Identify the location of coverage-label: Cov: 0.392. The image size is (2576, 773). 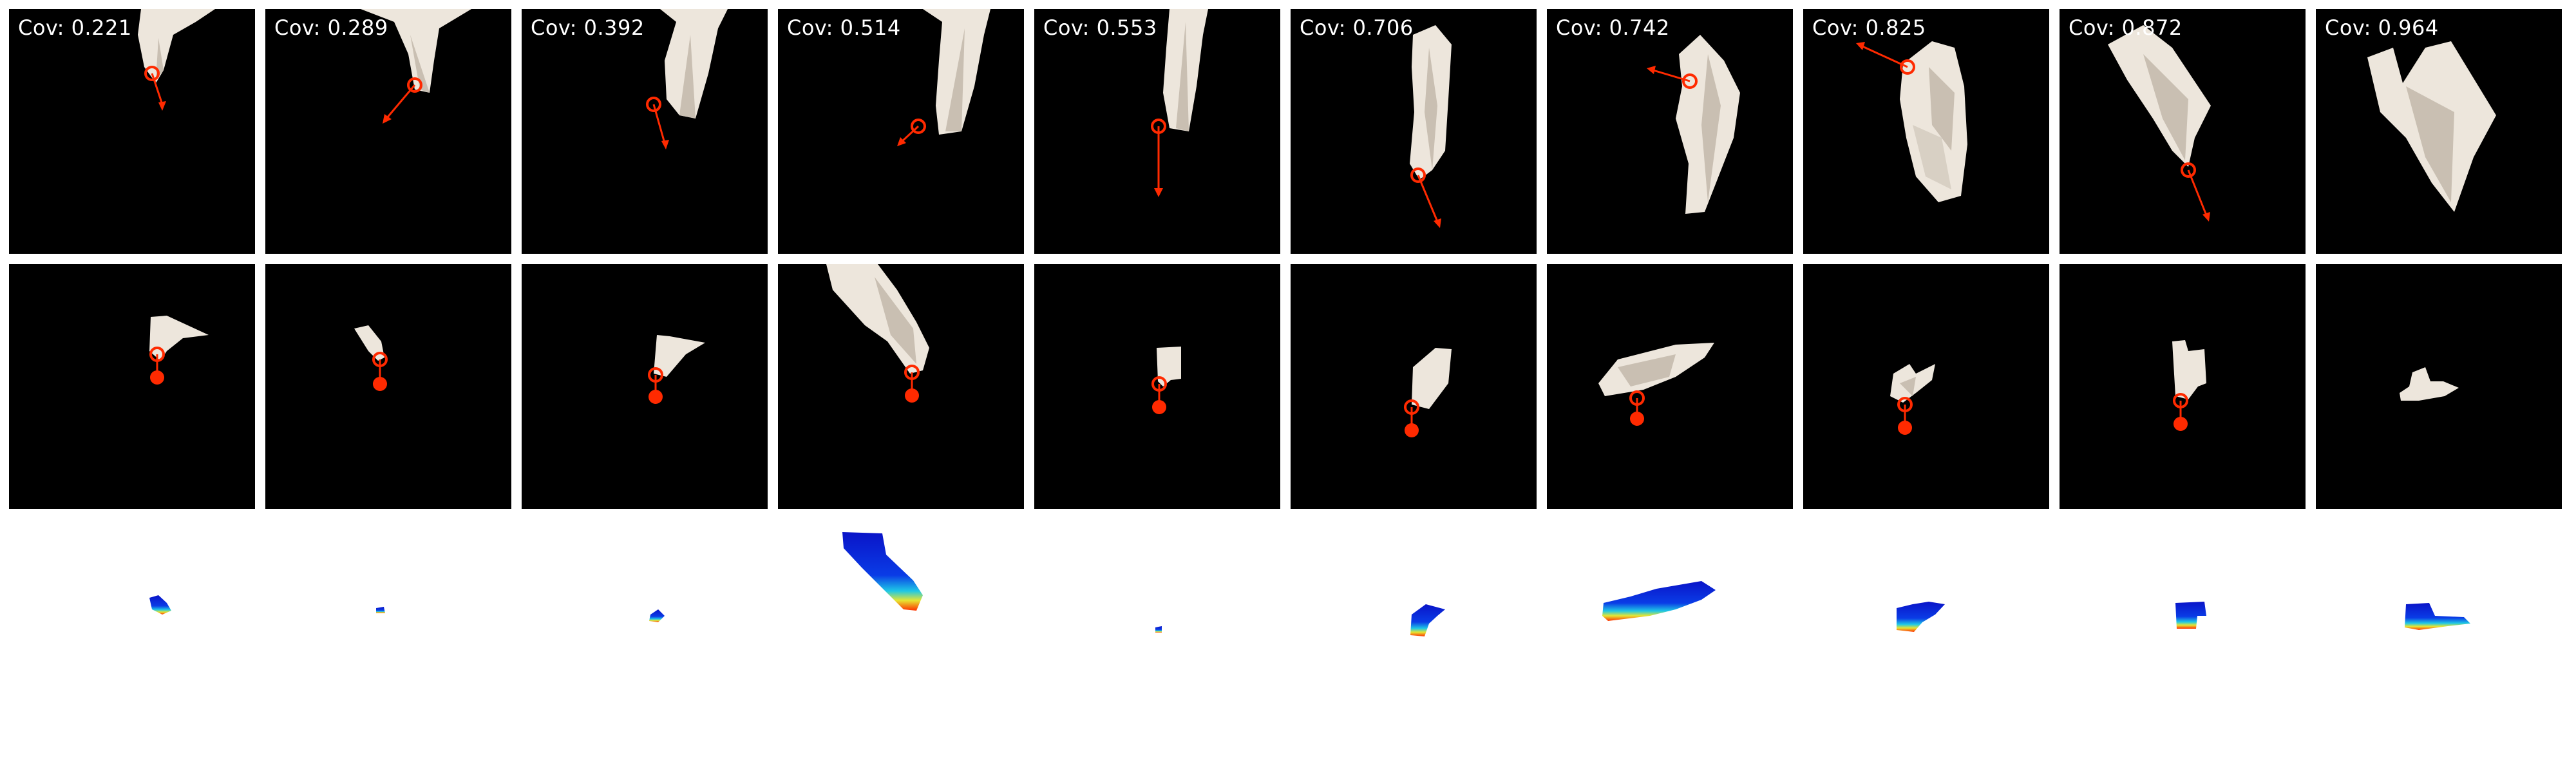
(588, 27).